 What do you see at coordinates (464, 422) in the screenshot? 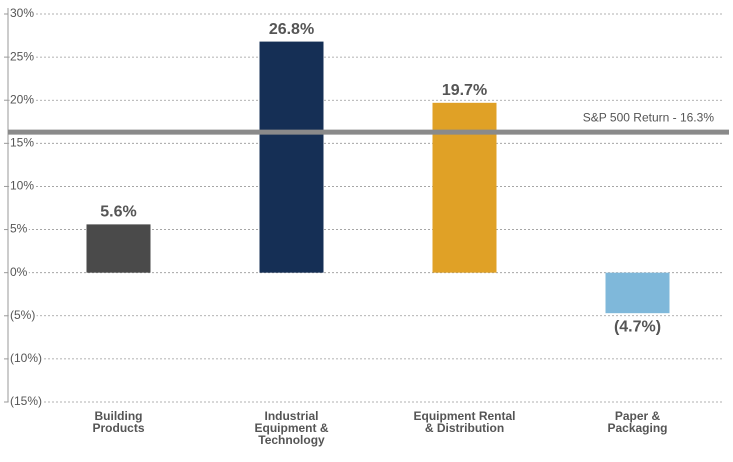
I see `x-tick-label: Equipment Rental & Distribution` at bounding box center [464, 422].